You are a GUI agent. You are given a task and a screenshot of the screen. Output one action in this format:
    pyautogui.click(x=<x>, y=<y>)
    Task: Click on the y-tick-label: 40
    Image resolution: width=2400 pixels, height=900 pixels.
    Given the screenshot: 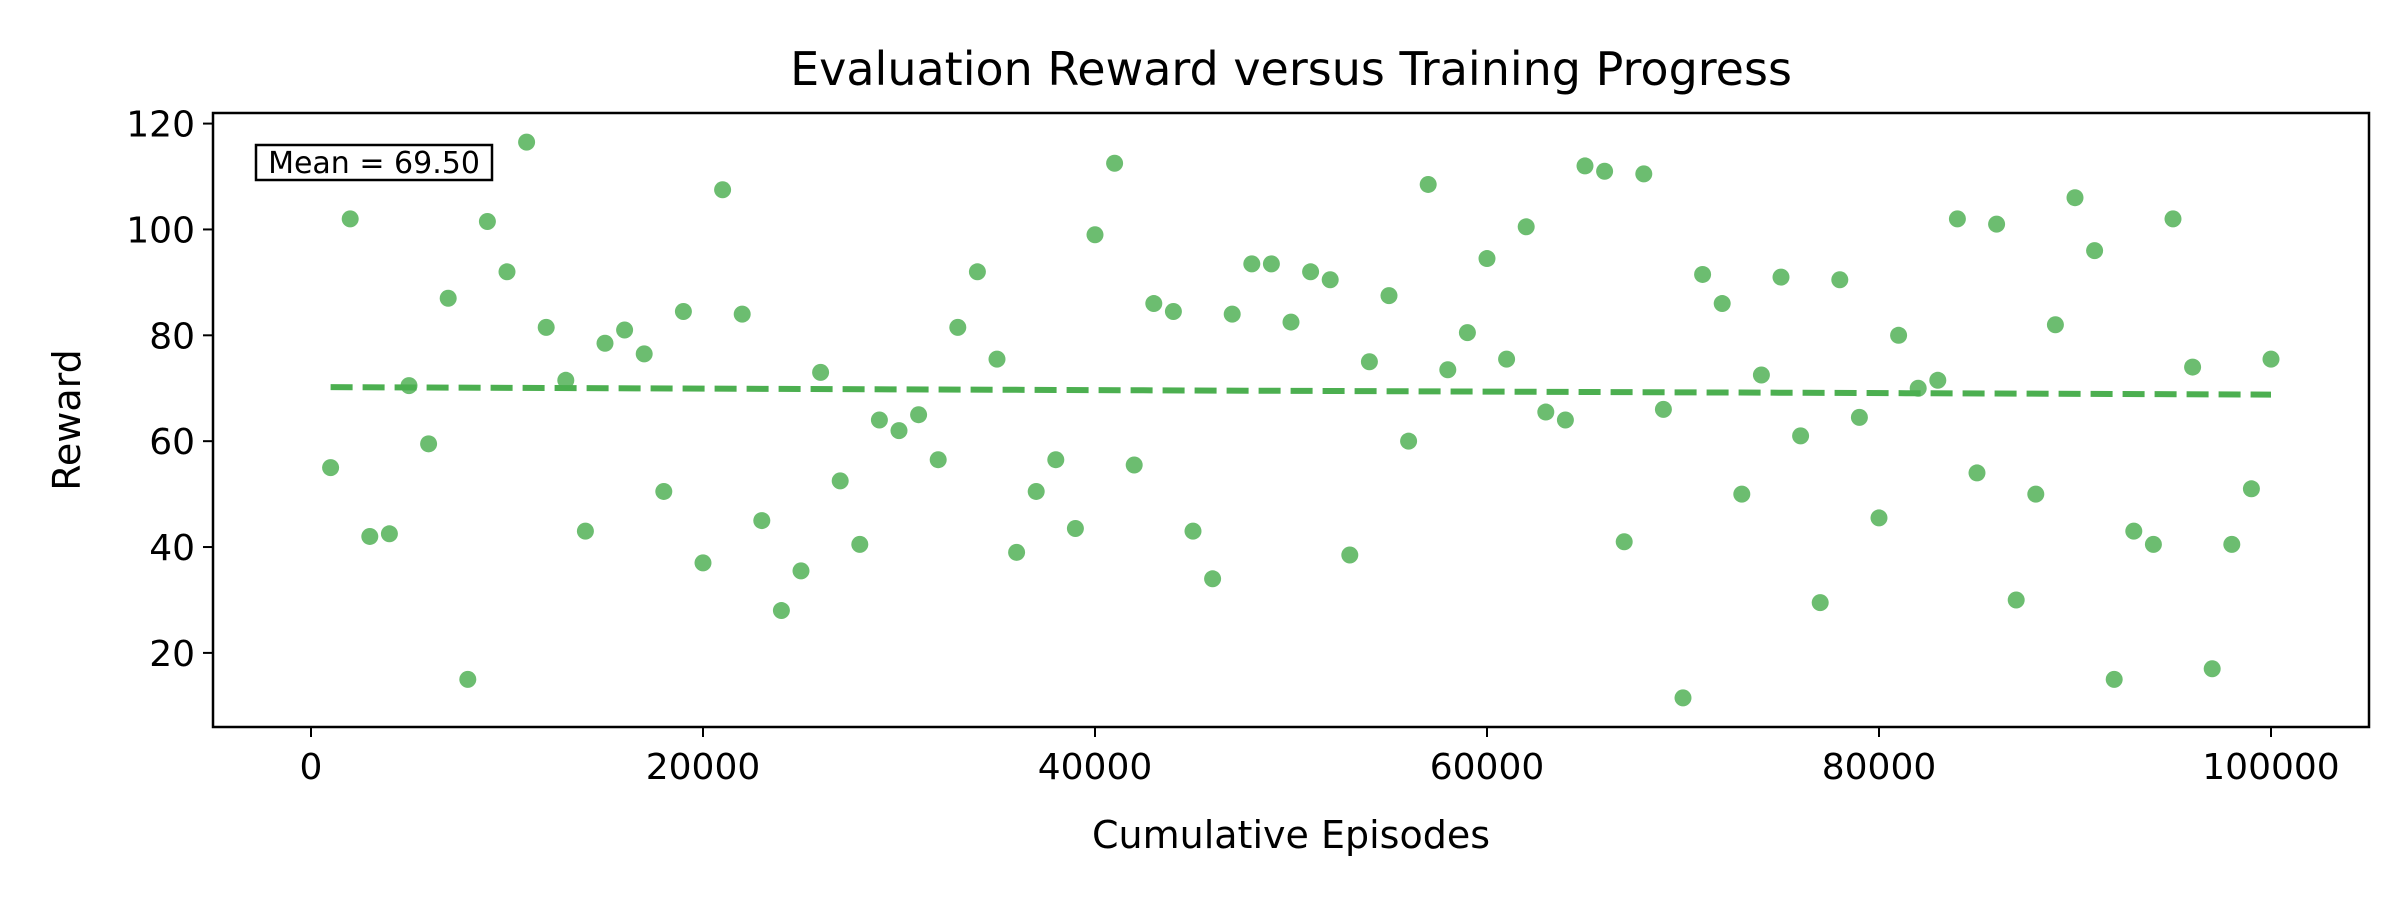 What is the action you would take?
    pyautogui.click(x=172, y=548)
    